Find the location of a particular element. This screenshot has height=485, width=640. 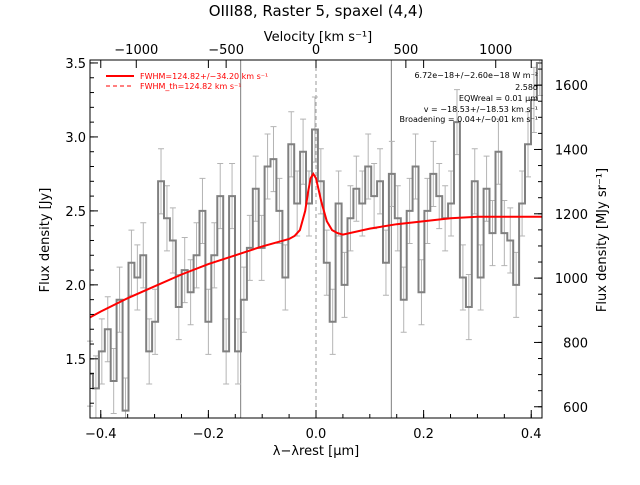

annotation-eqw: EQWreal = 0.01 μm is located at coordinates (498, 98).